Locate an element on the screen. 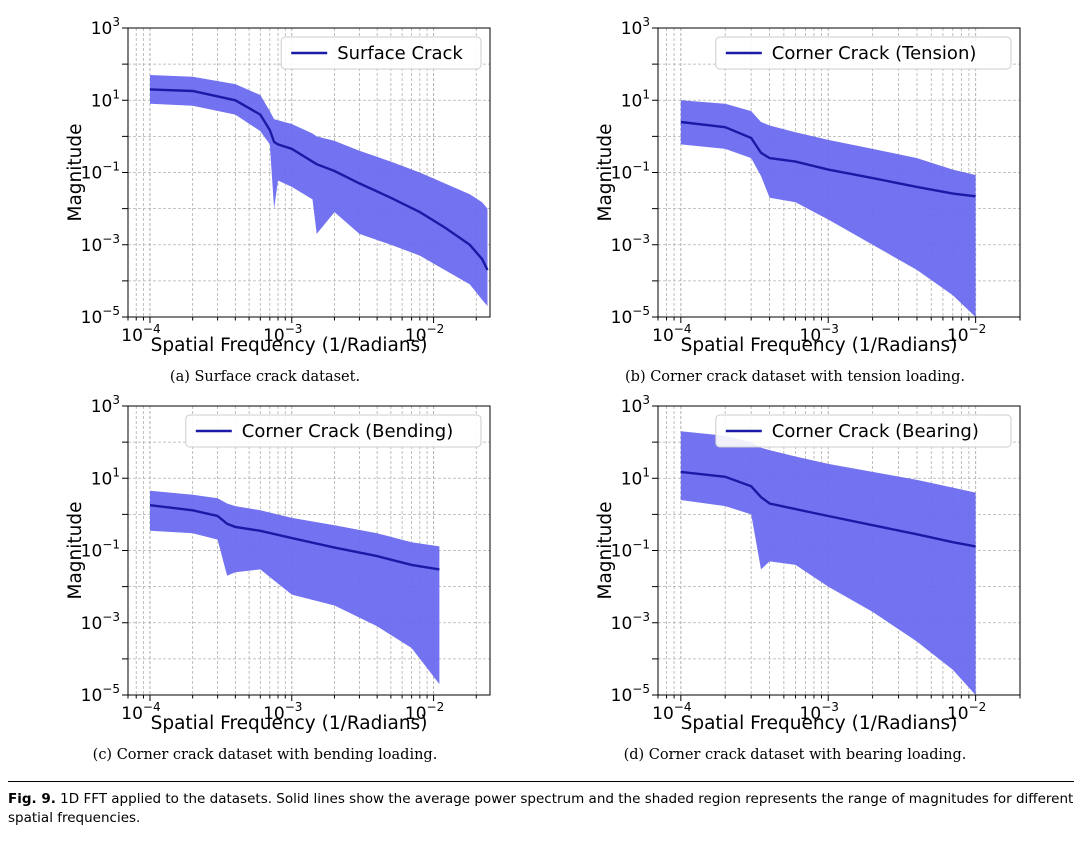 The height and width of the screenshot is (843, 1082). legend: Corner Crack (Bearing) is located at coordinates (863, 431).